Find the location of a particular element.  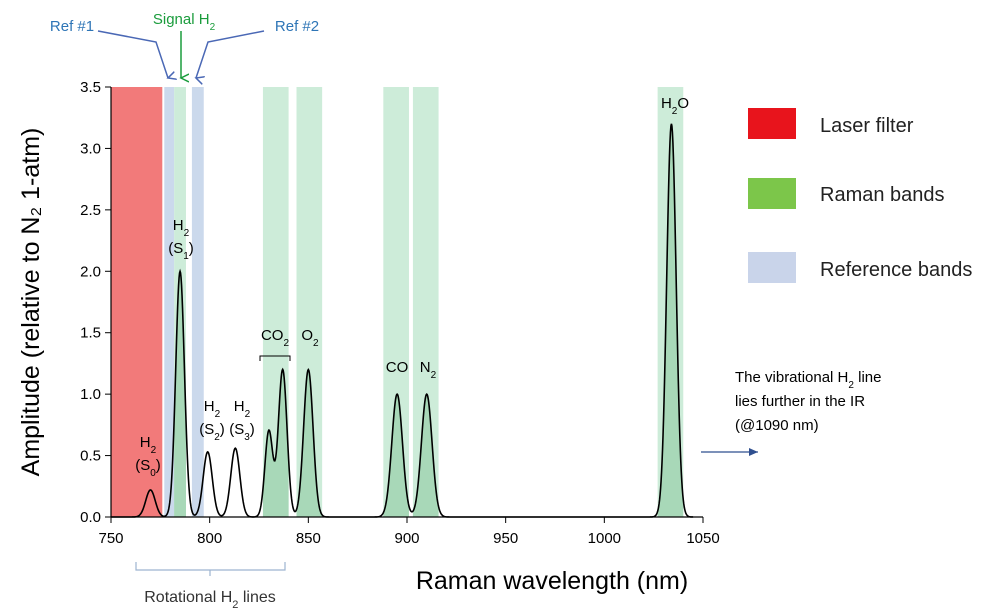

y-tick-label: 0.0 is located at coordinates (90, 517).